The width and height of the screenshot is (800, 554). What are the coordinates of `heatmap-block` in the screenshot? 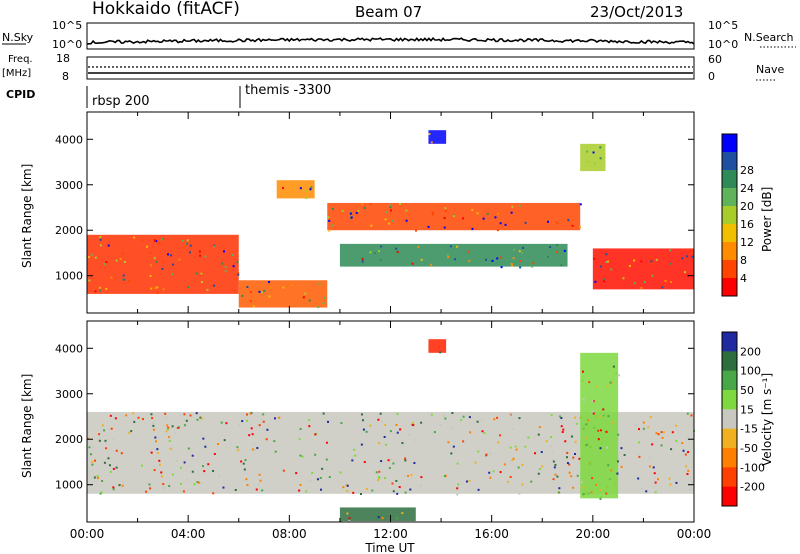 It's located at (593, 157).